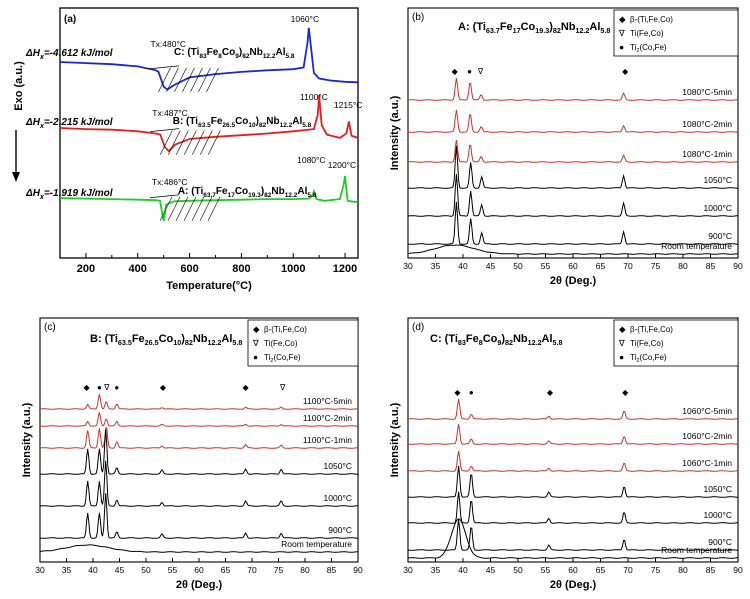 Image resolution: width=750 pixels, height=599 pixels. Describe the element at coordinates (327, 401) in the screenshot. I see `series-label: 1100°C-5min` at that location.